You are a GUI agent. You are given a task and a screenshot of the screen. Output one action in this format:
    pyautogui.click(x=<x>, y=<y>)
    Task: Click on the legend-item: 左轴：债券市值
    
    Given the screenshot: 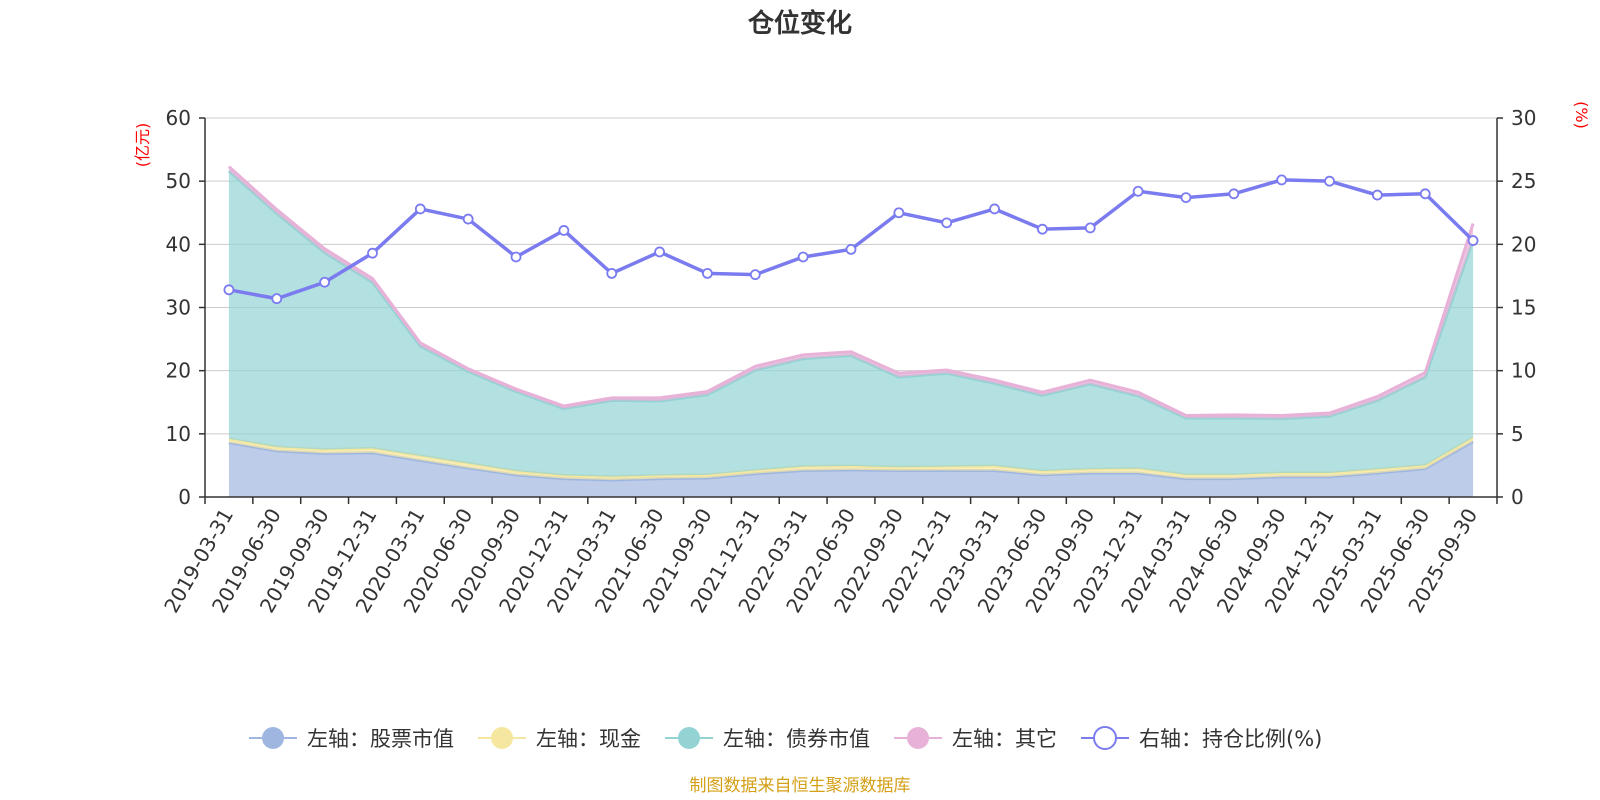 What is the action you would take?
    pyautogui.click(x=767, y=739)
    